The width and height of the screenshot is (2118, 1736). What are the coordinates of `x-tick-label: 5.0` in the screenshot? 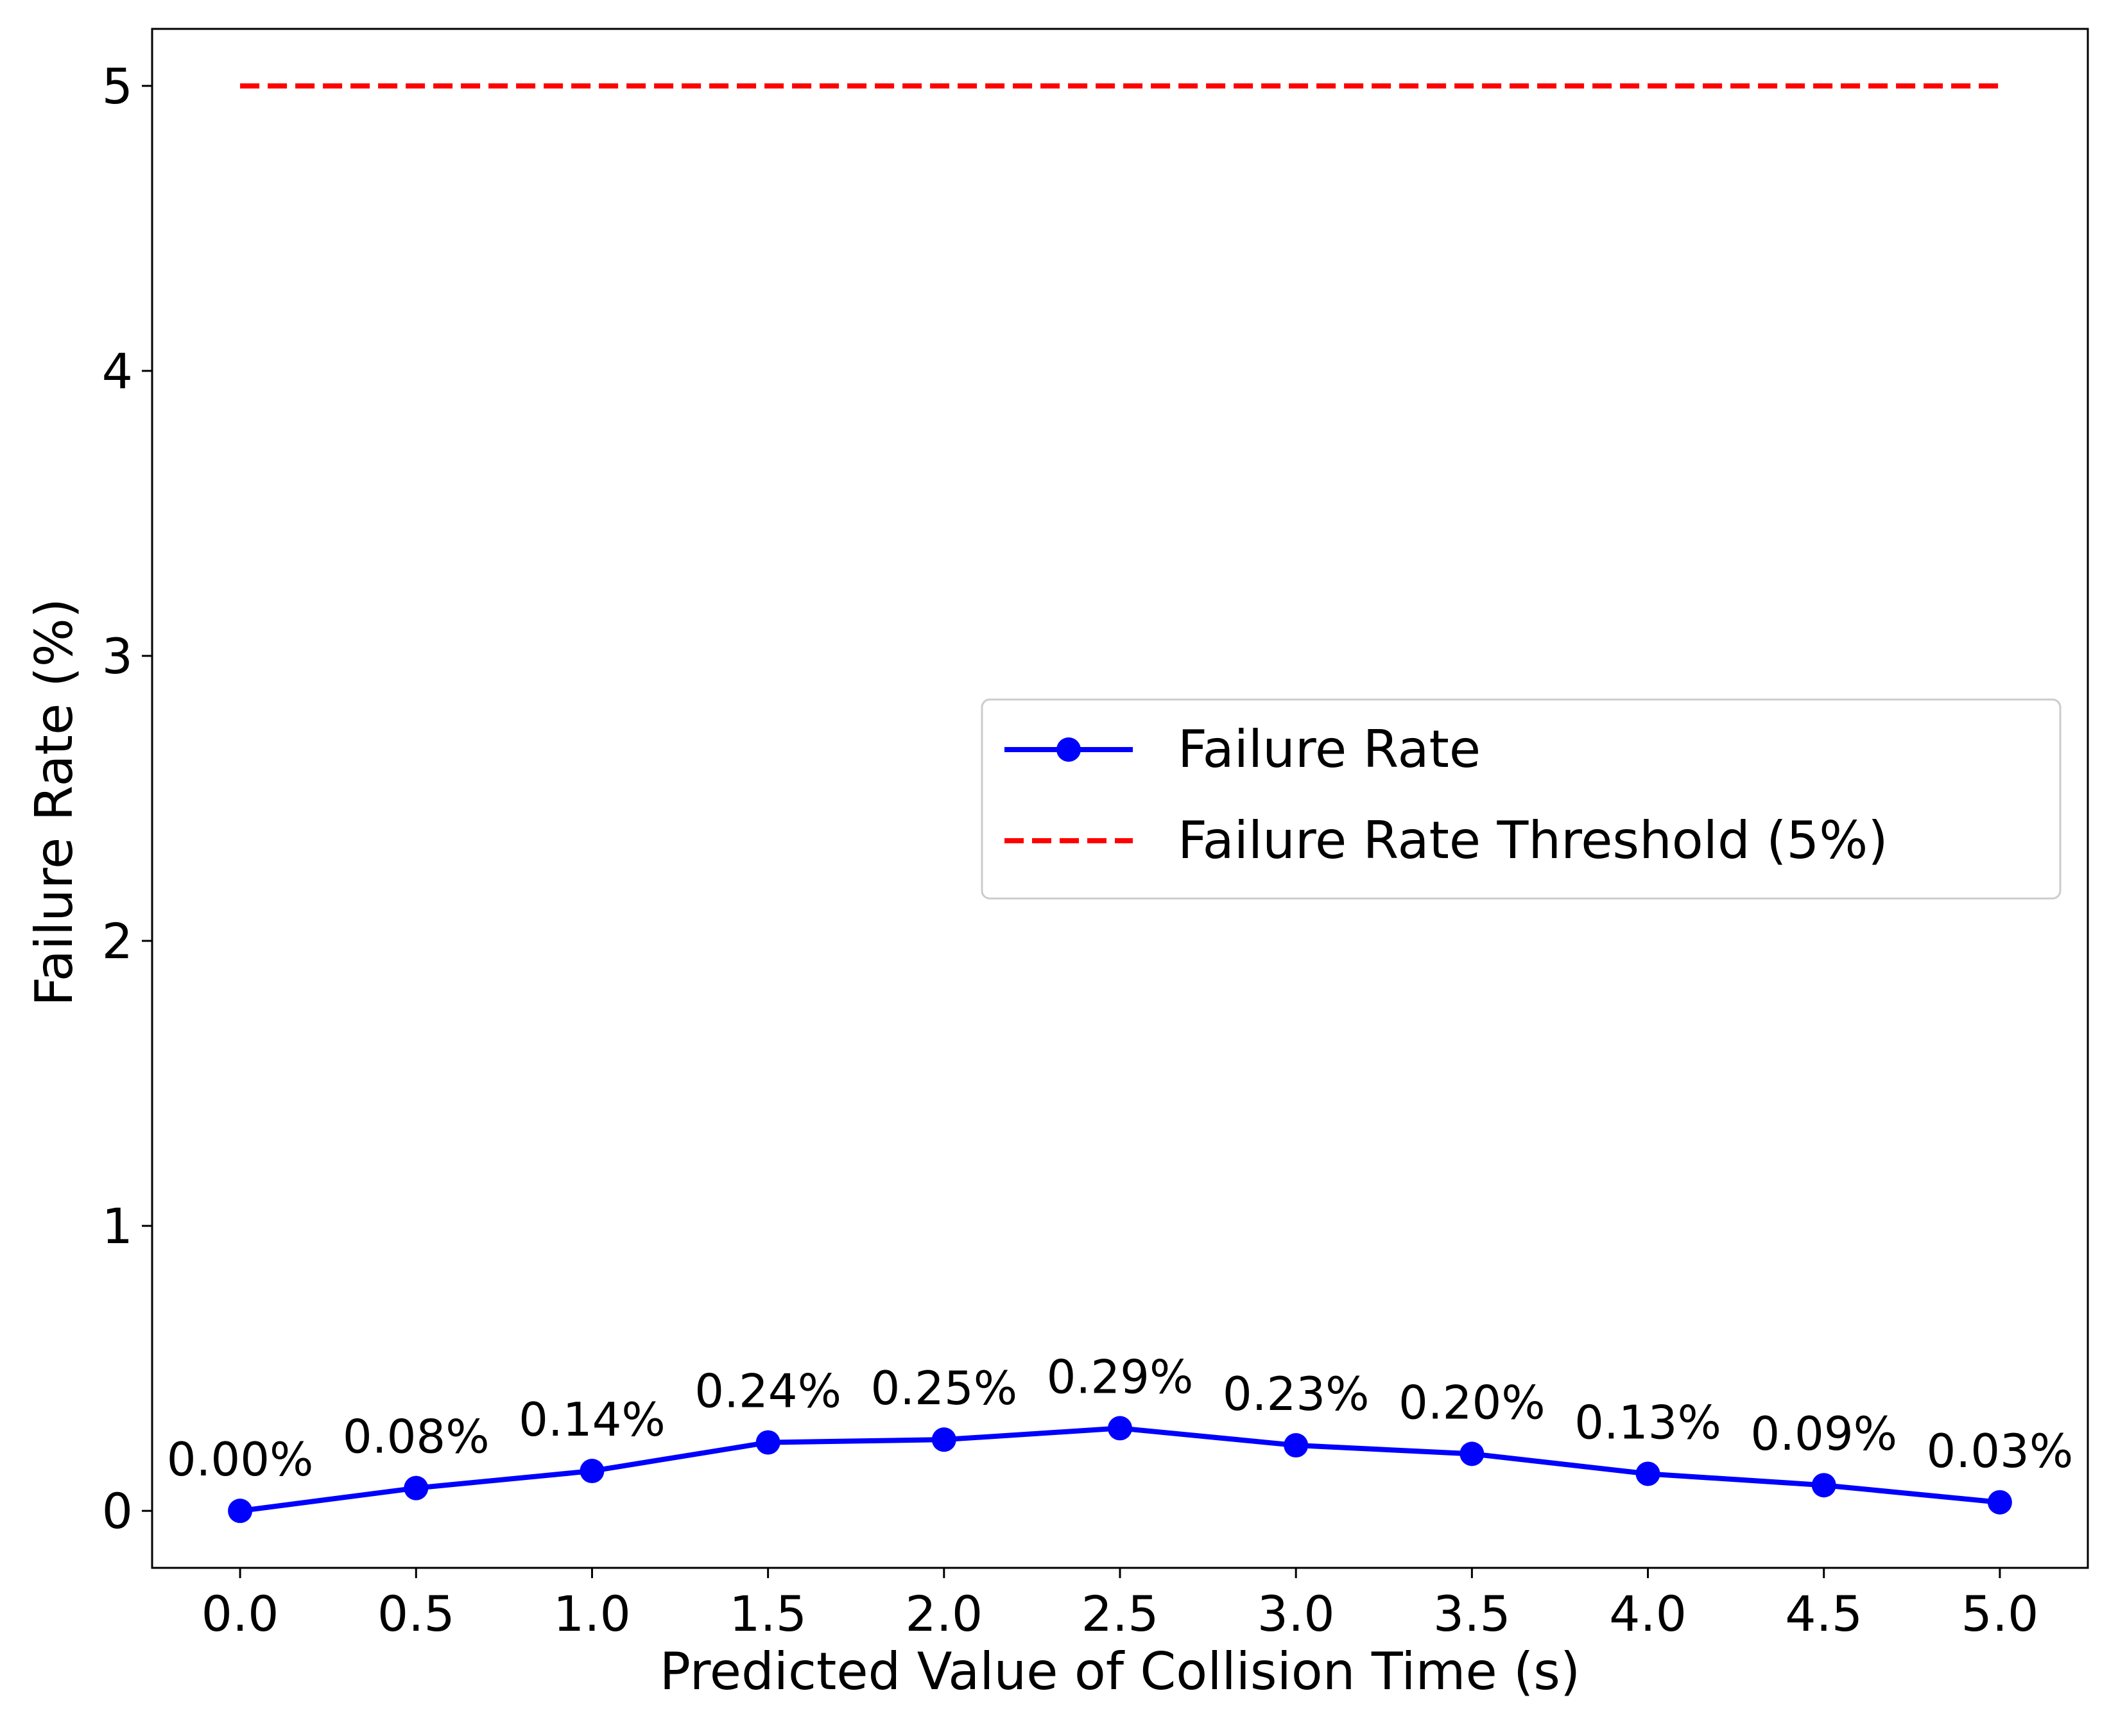 It's located at (1999, 1613).